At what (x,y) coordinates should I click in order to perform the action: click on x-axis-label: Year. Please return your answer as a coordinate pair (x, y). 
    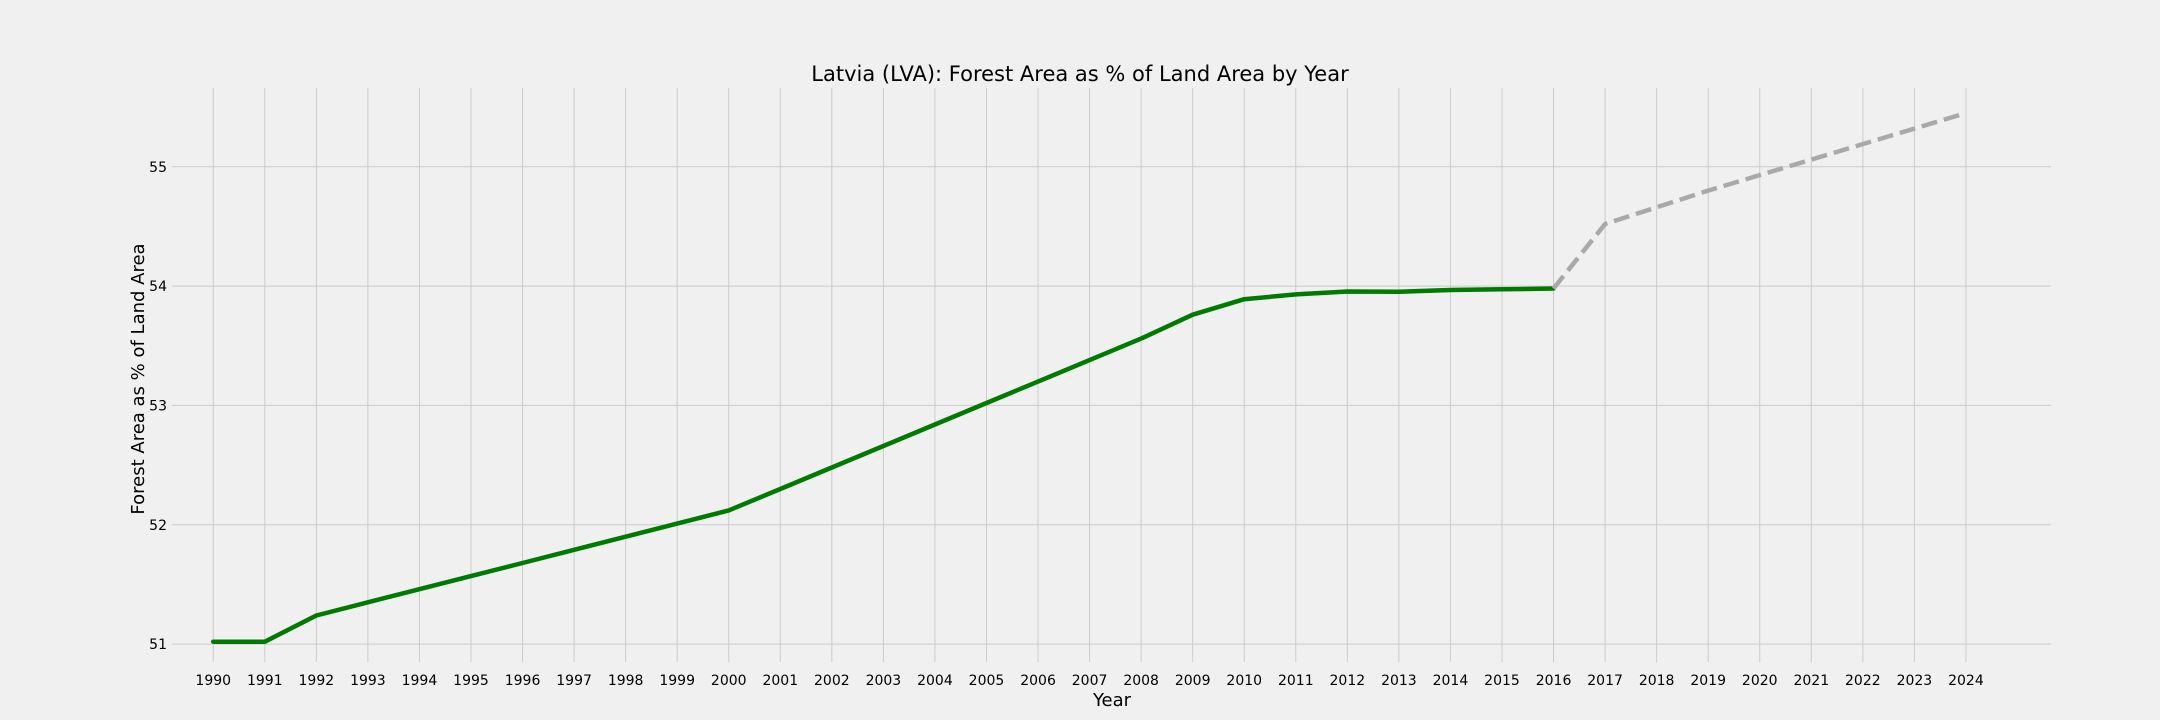
    Looking at the image, I should click on (1112, 700).